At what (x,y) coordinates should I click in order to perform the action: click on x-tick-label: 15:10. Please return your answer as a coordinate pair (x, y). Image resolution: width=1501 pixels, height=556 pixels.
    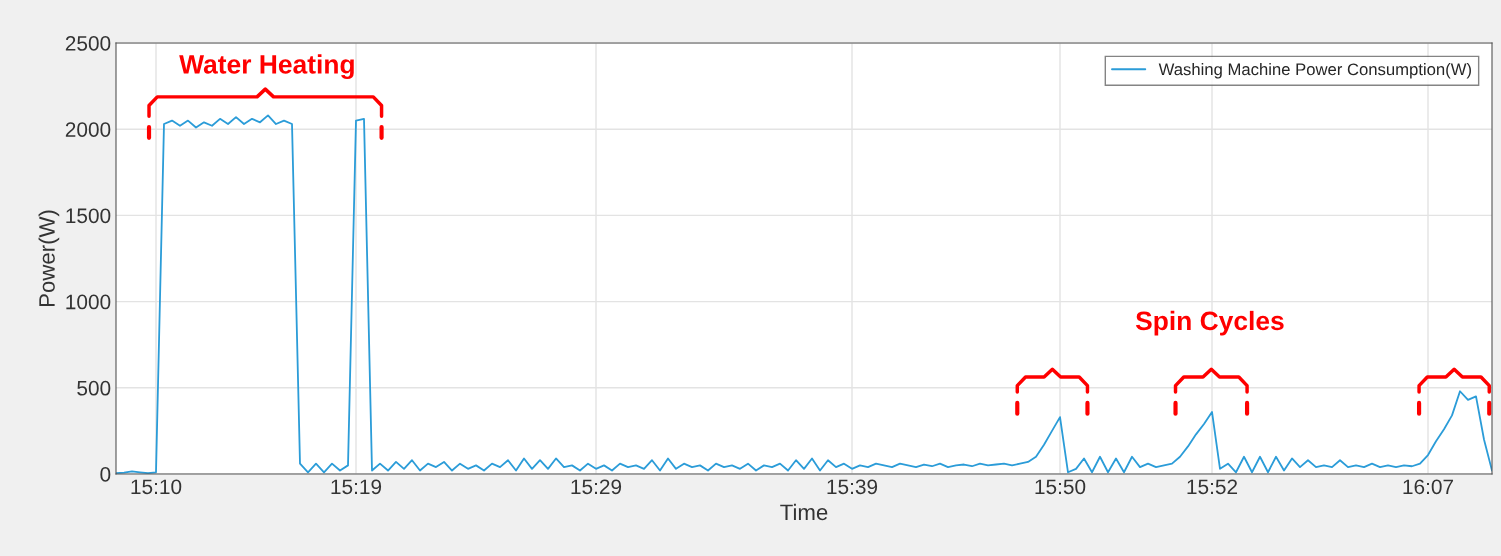
    Looking at the image, I should click on (156, 487).